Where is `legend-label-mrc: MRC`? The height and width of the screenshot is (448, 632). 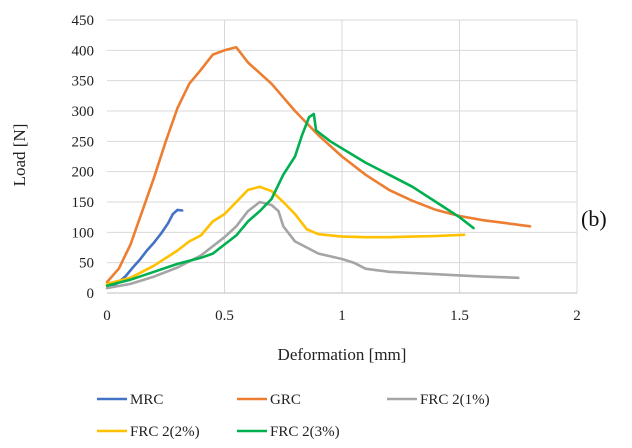
legend-label-mrc: MRC is located at coordinates (146, 400).